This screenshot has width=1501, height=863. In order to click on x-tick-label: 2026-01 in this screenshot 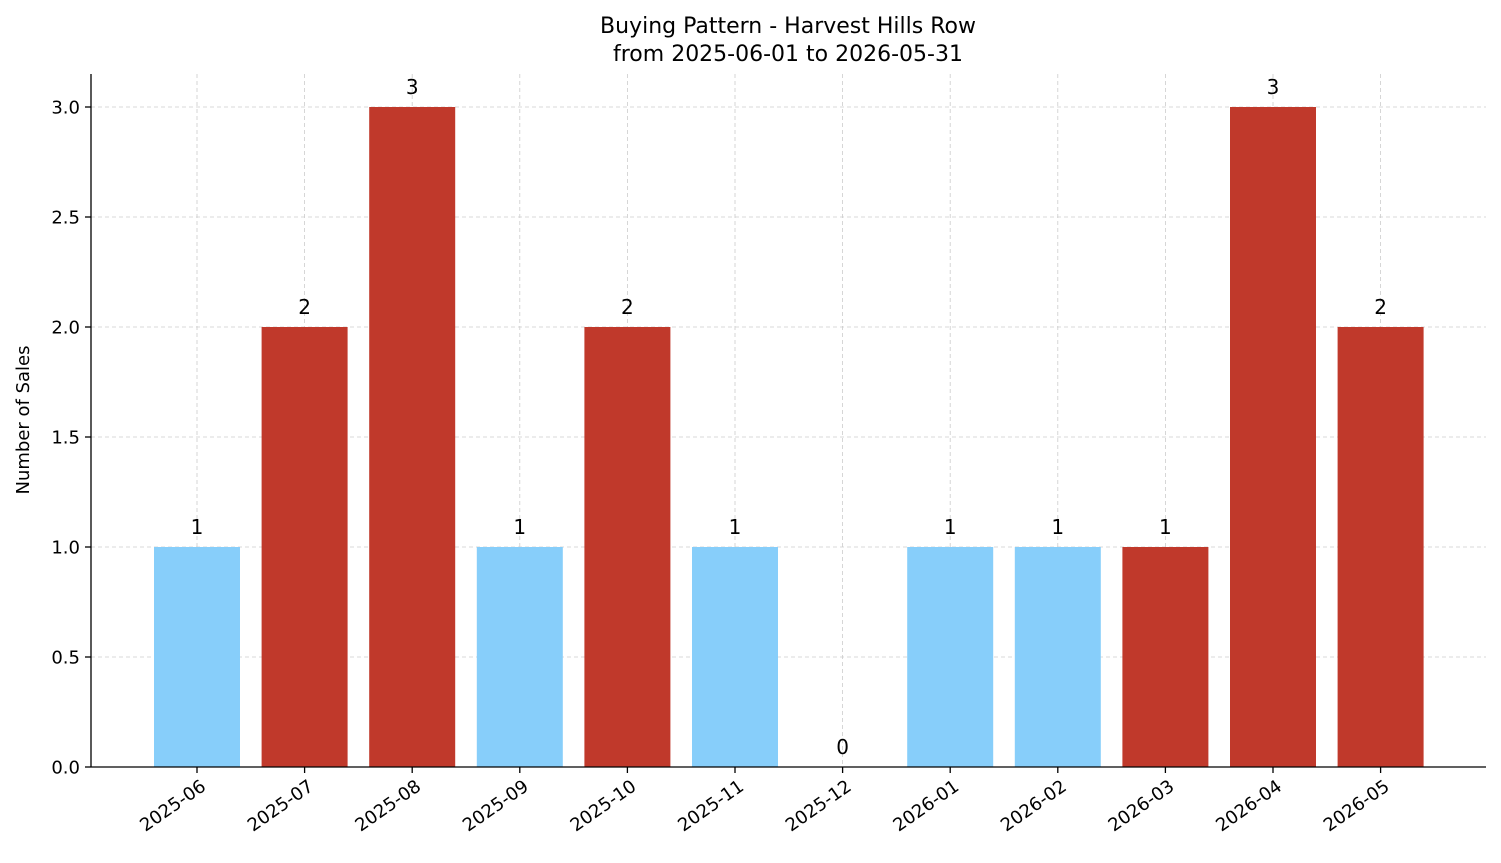, I will do `click(926, 806)`.